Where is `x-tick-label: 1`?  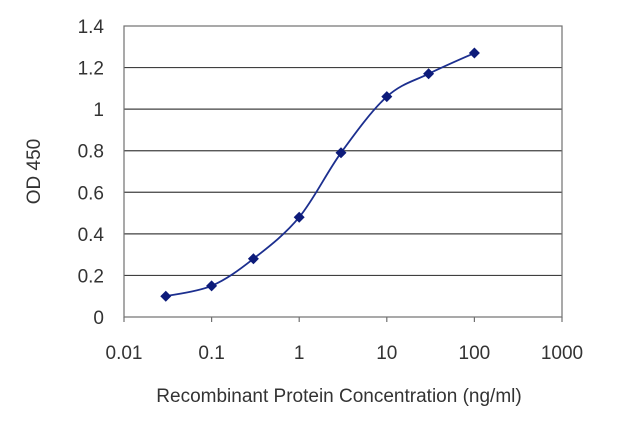 x-tick-label: 1 is located at coordinates (299, 353).